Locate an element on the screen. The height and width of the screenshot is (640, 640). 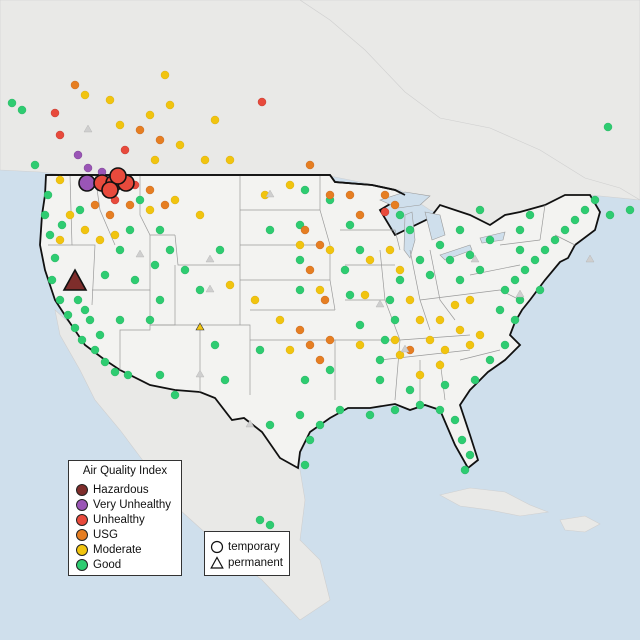
monitor-type-legend: temporary permanent is located at coordinates (247, 553).